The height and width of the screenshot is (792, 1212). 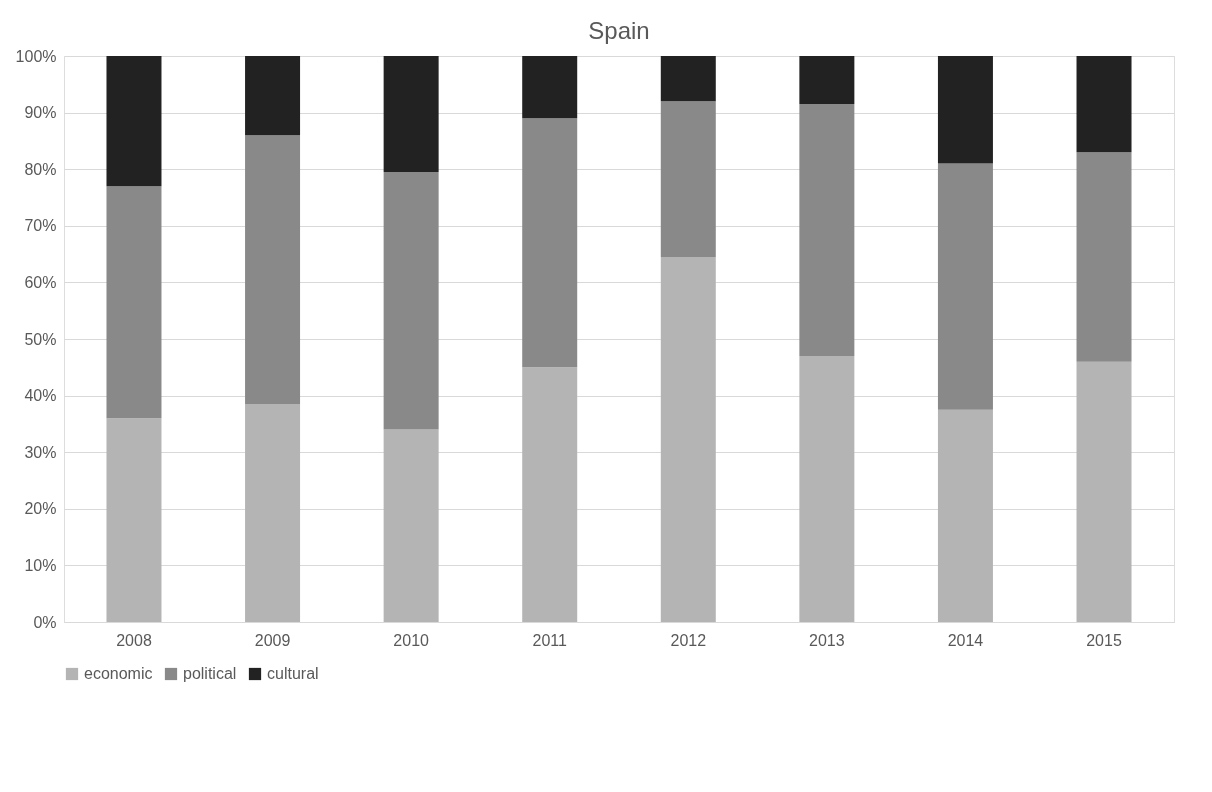 What do you see at coordinates (40, 282) in the screenshot?
I see `y-tick-label: 60%` at bounding box center [40, 282].